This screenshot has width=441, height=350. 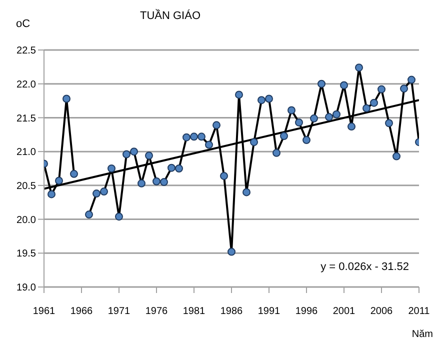 What do you see at coordinates (419, 312) in the screenshot?
I see `x-tick-label: 2011` at bounding box center [419, 312].